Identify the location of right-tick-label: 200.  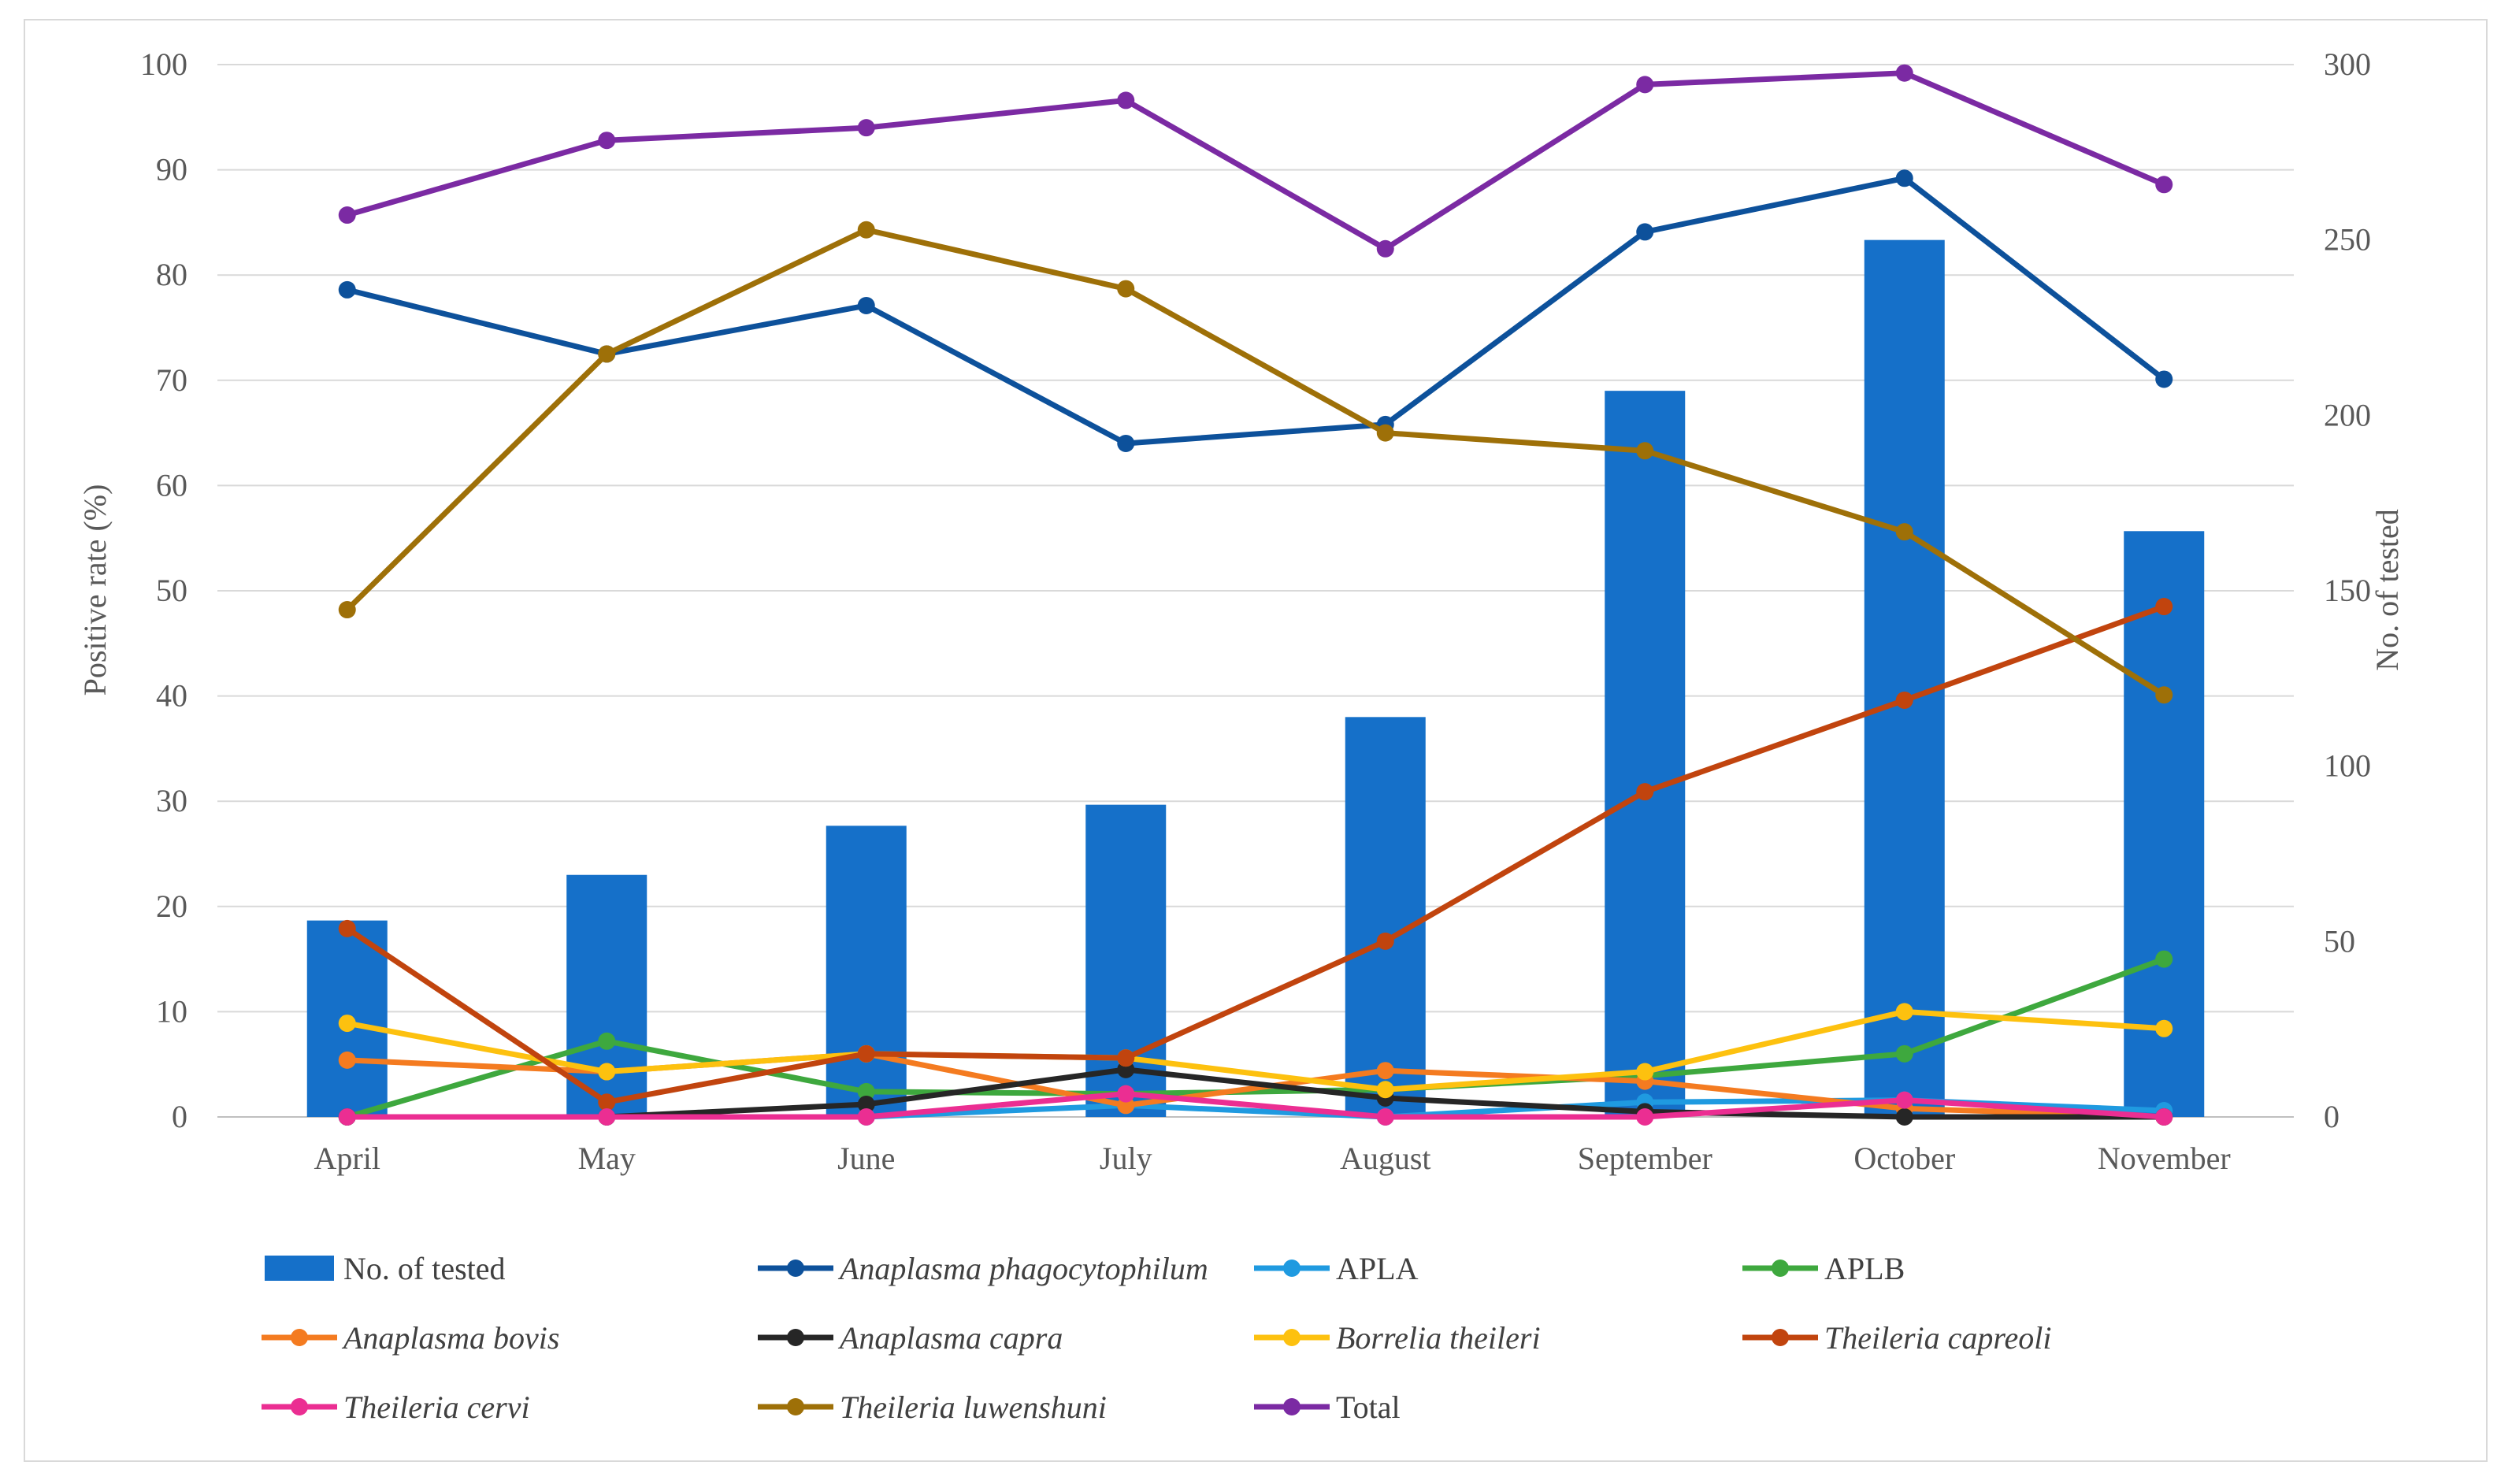
(2347, 414).